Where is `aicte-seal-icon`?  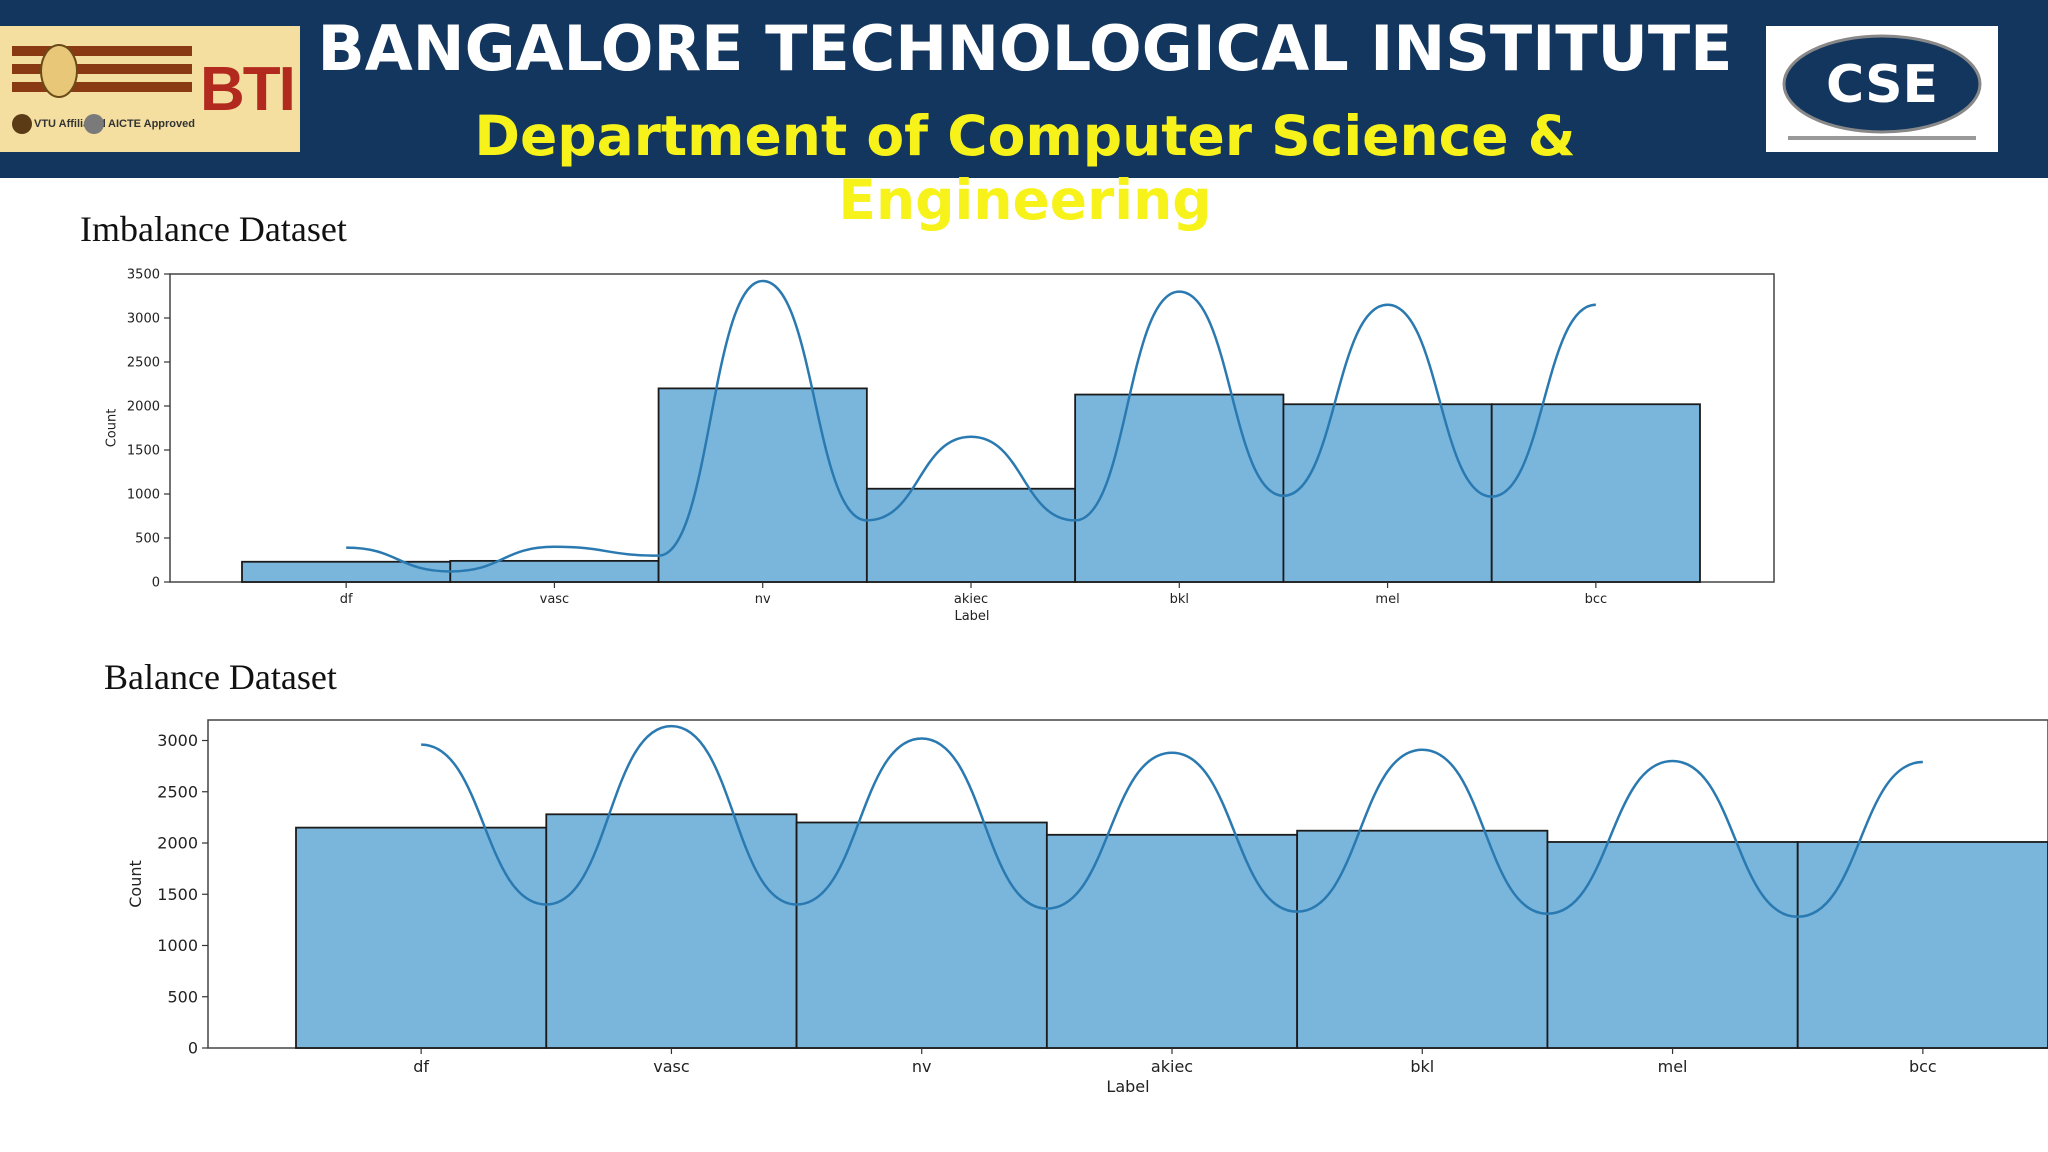 aicte-seal-icon is located at coordinates (94, 124).